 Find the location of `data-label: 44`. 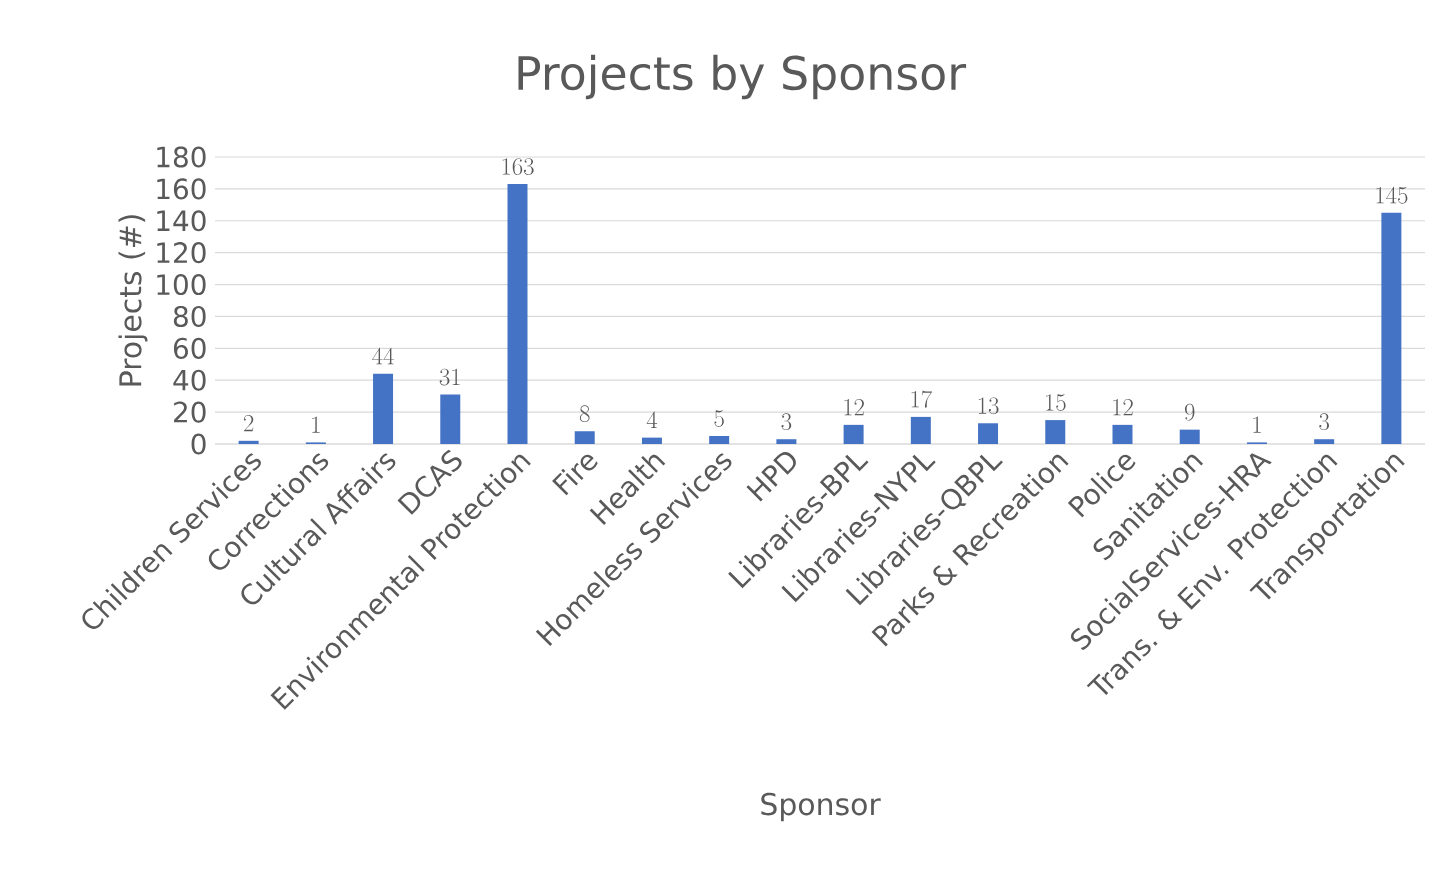

data-label: 44 is located at coordinates (383, 356).